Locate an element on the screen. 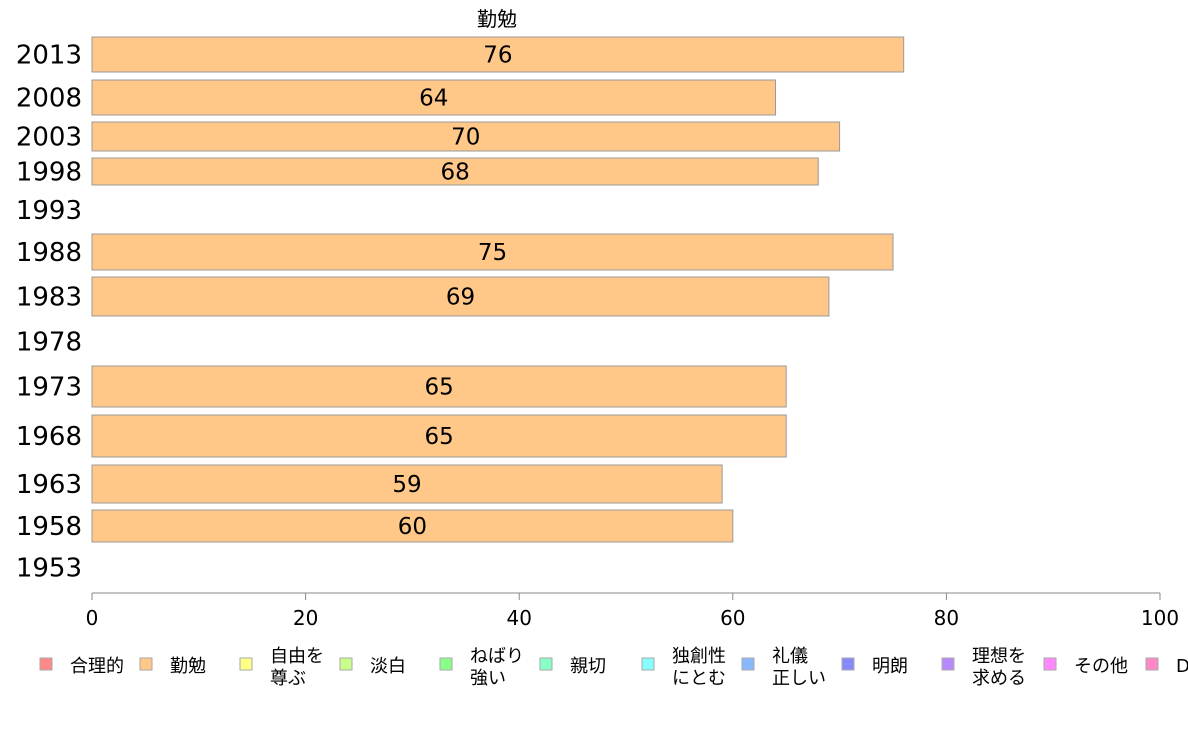  data-label-1983: 69 is located at coordinates (460, 298).